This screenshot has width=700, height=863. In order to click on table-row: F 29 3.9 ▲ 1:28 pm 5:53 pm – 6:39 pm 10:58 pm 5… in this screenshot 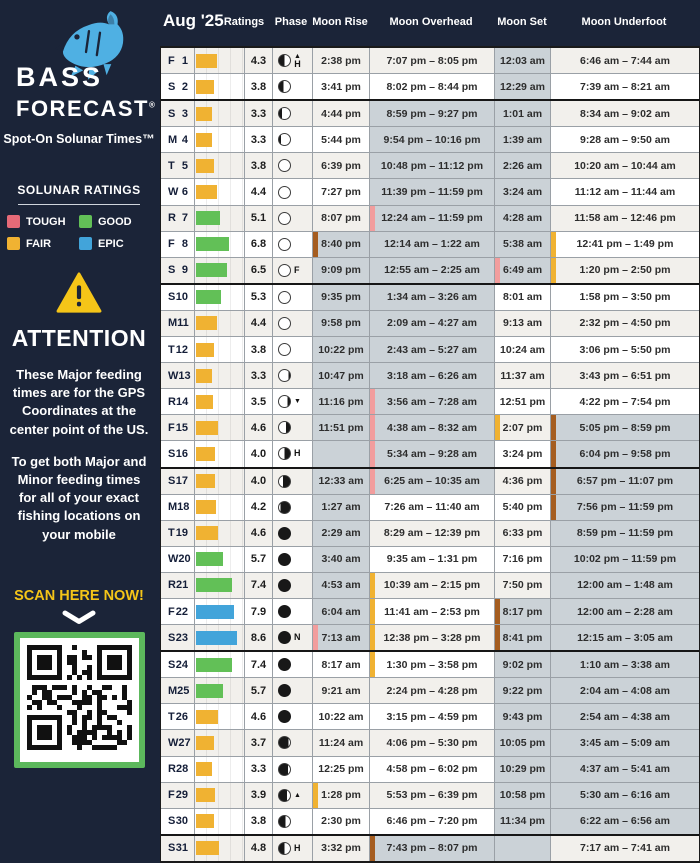, I will do `click(430, 795)`.